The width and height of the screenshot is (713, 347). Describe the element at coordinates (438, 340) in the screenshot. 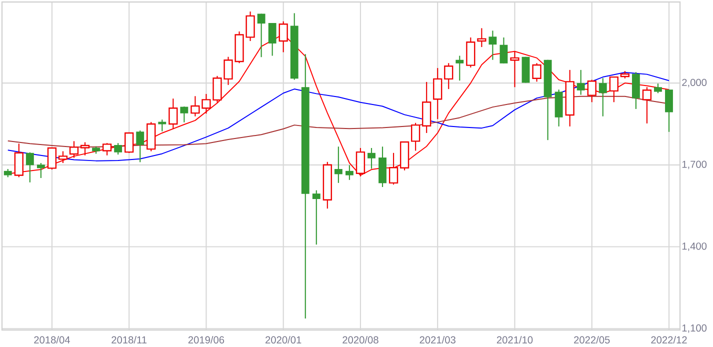

I see `x-tick-label: 2021/03` at that location.